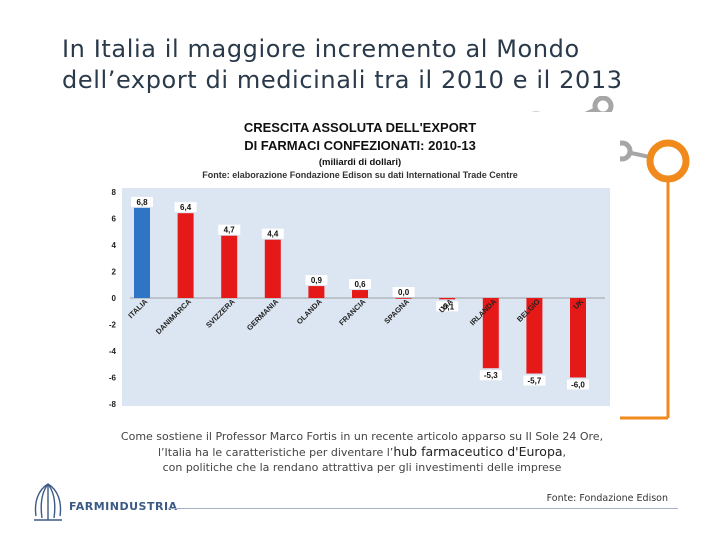 The width and height of the screenshot is (720, 540). I want to click on value-label: 4,4, so click(273, 234).